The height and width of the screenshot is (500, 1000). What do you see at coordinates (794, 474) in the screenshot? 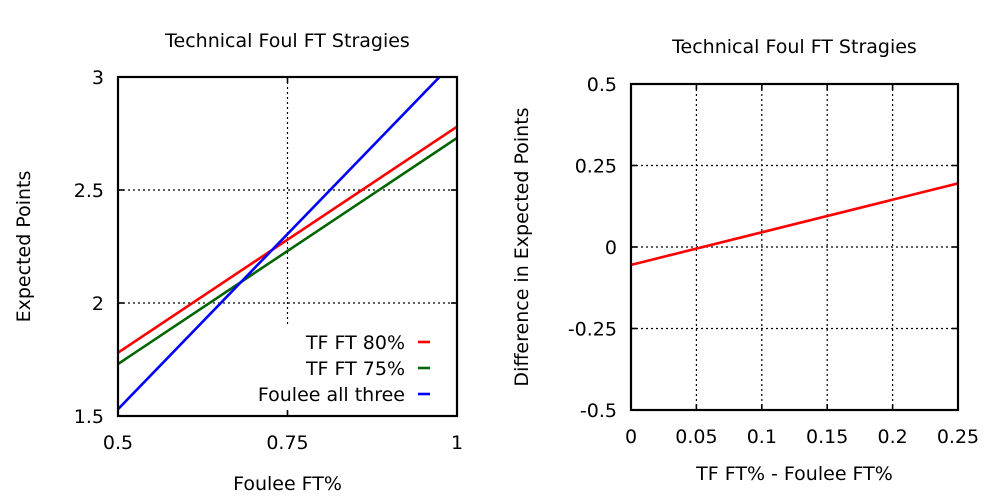
I see `x-axis-label: TF FT% - Foulee FT%` at bounding box center [794, 474].